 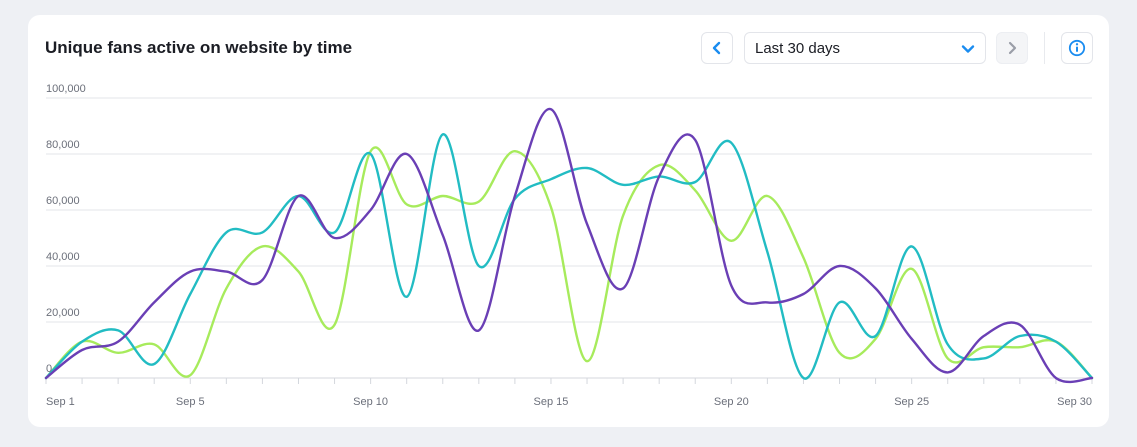 What do you see at coordinates (60, 402) in the screenshot?
I see `x-tick-label: Sep 1` at bounding box center [60, 402].